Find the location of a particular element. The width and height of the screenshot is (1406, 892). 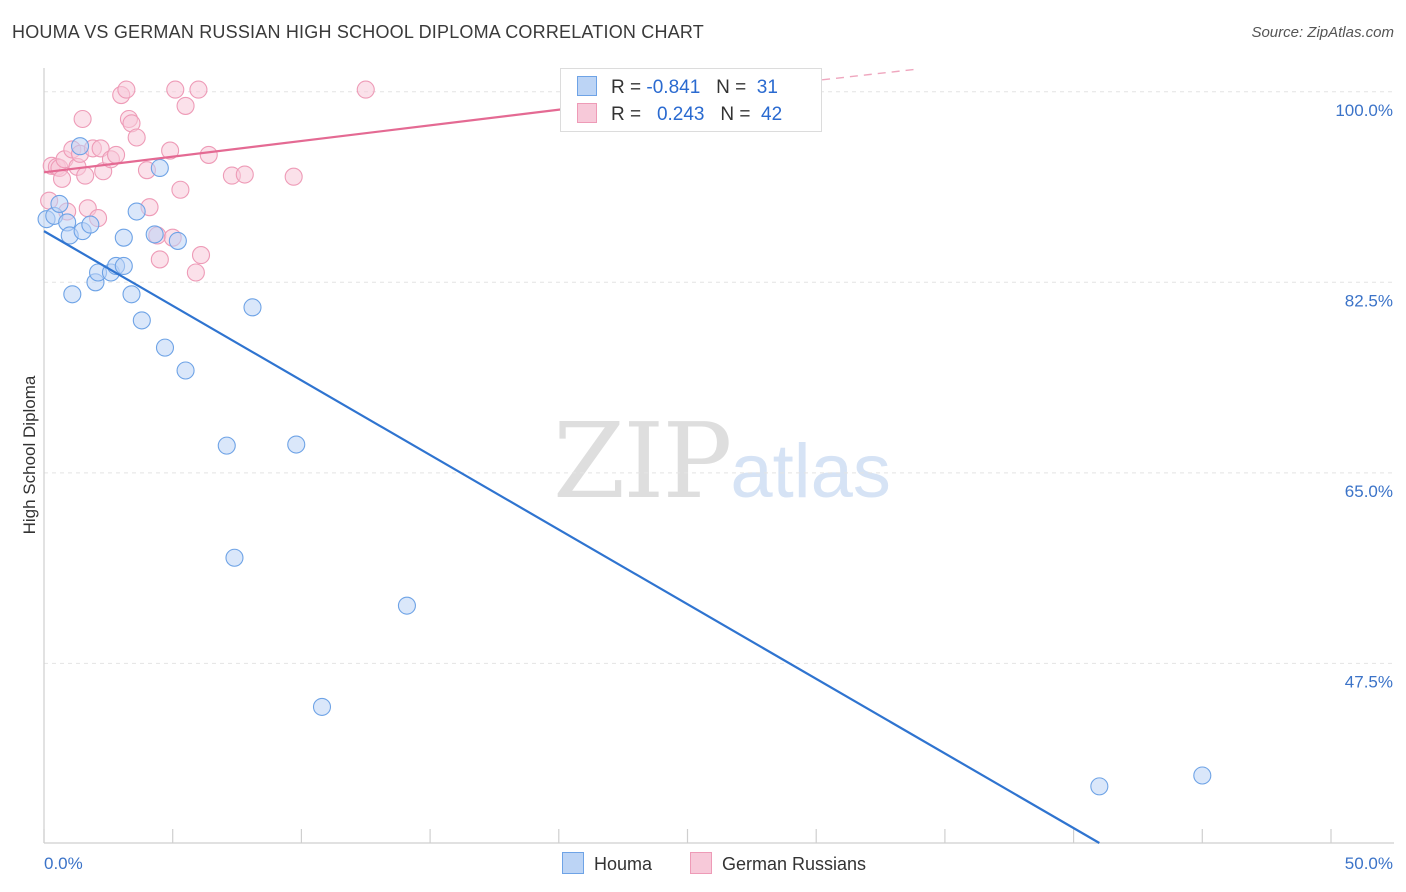

bottom-legend-houma-label: Houma is located at coordinates (623, 864).